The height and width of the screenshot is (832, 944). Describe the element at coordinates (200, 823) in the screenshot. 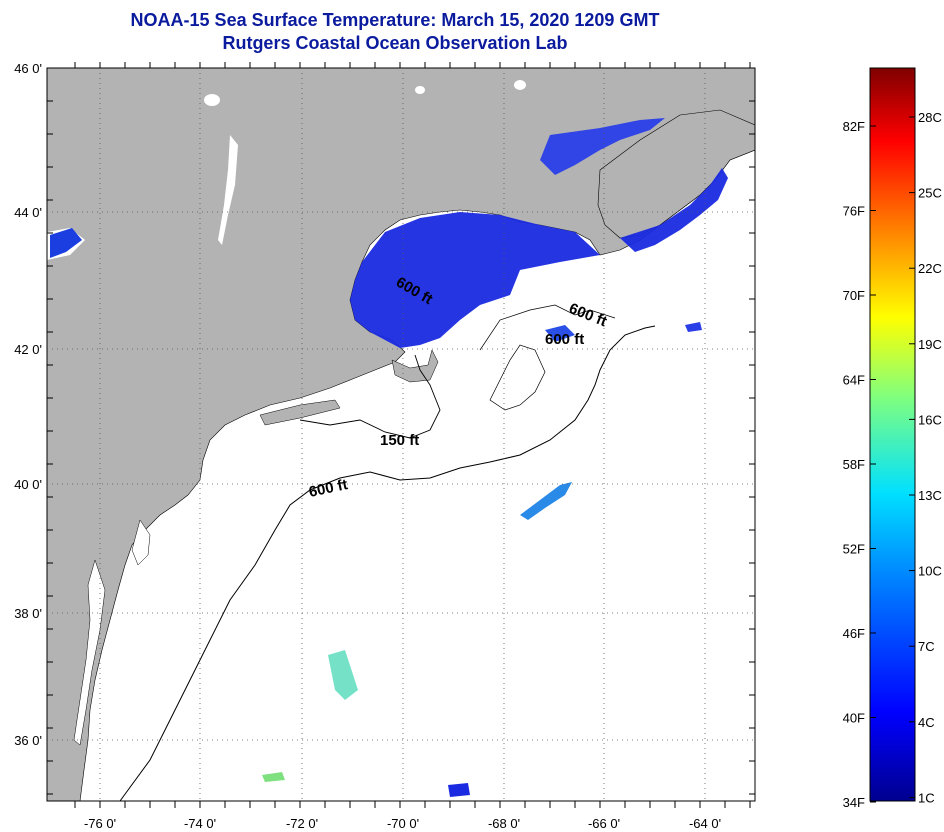

I see `lon-label: -74 0'` at that location.